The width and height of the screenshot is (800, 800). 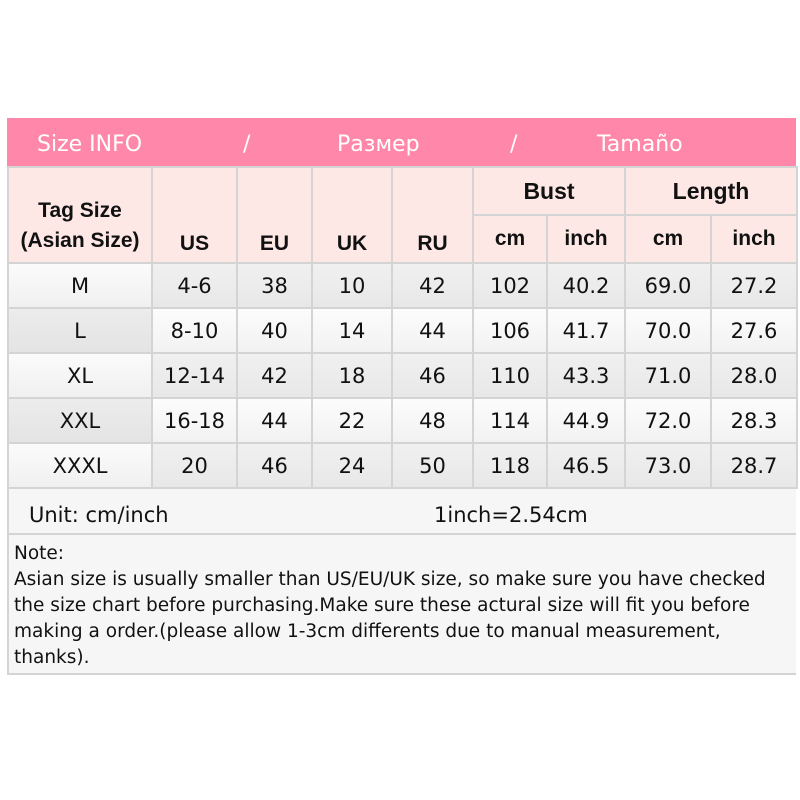 What do you see at coordinates (80, 215) in the screenshot?
I see `header-tag-size: Tag Size (Asian Size)` at bounding box center [80, 215].